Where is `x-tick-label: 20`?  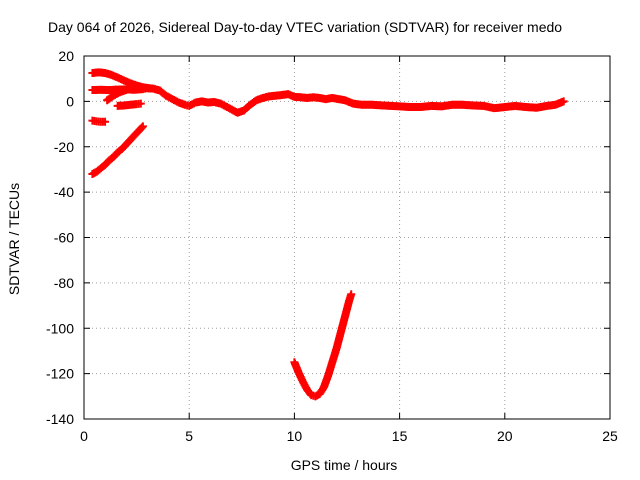 x-tick-label: 20 is located at coordinates (505, 436).